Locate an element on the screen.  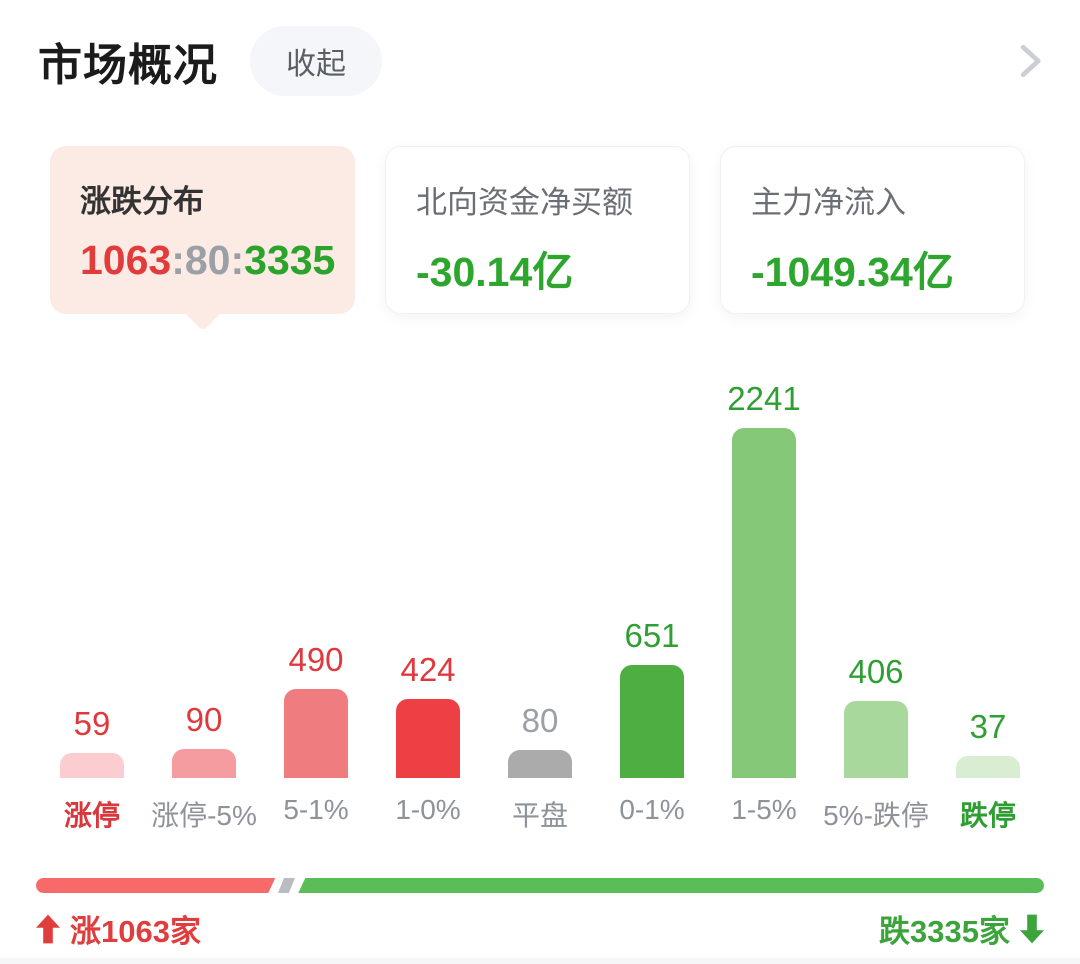
main-inflow-value: -1049.34亿 is located at coordinates (852, 272).